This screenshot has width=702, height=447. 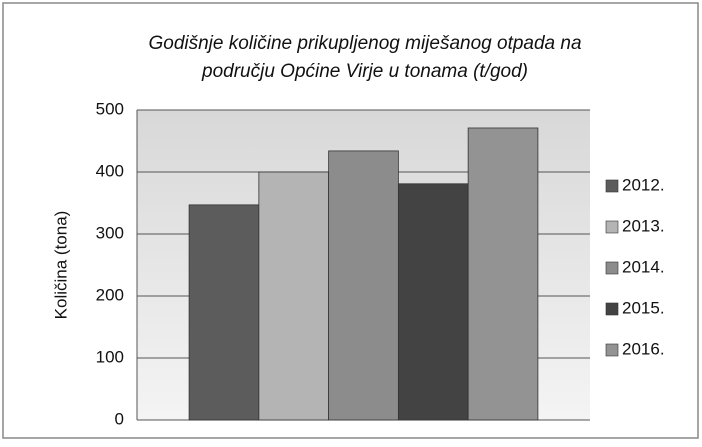 I want to click on legend-label: 2013., so click(x=643, y=225).